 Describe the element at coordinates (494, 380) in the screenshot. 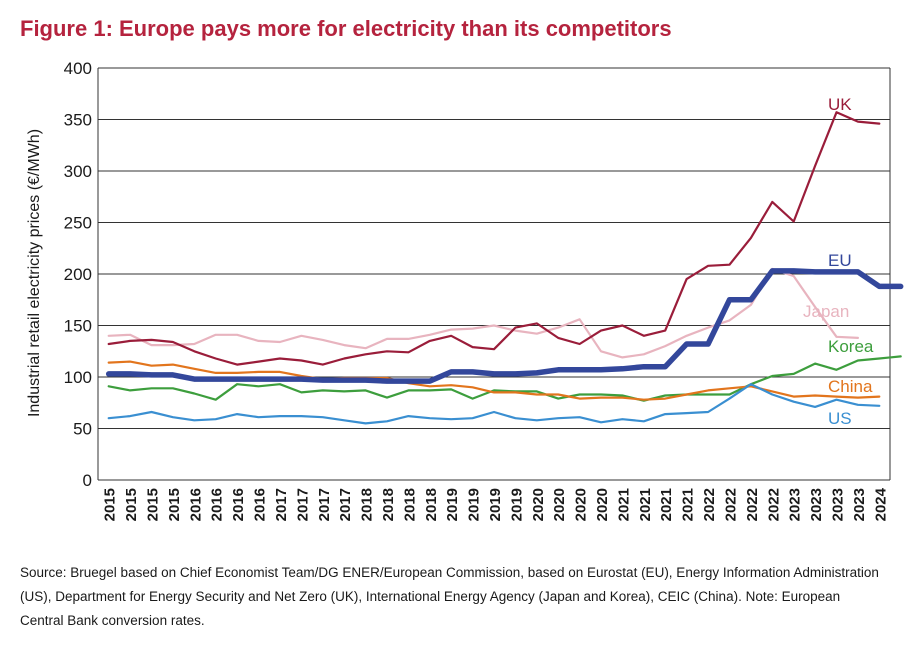

I see `series-line-china` at that location.